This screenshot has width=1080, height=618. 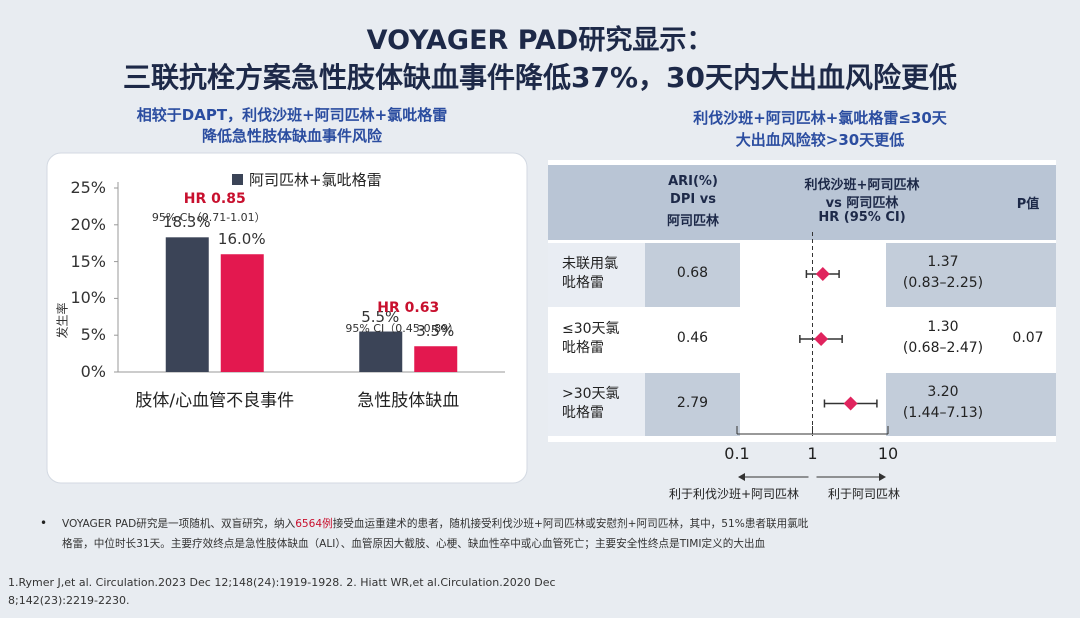 What do you see at coordinates (292, 115) in the screenshot?
I see `subtitle: 相较于DAPT，利伐沙班+阿司匹林+氯吡格雷` at bounding box center [292, 115].